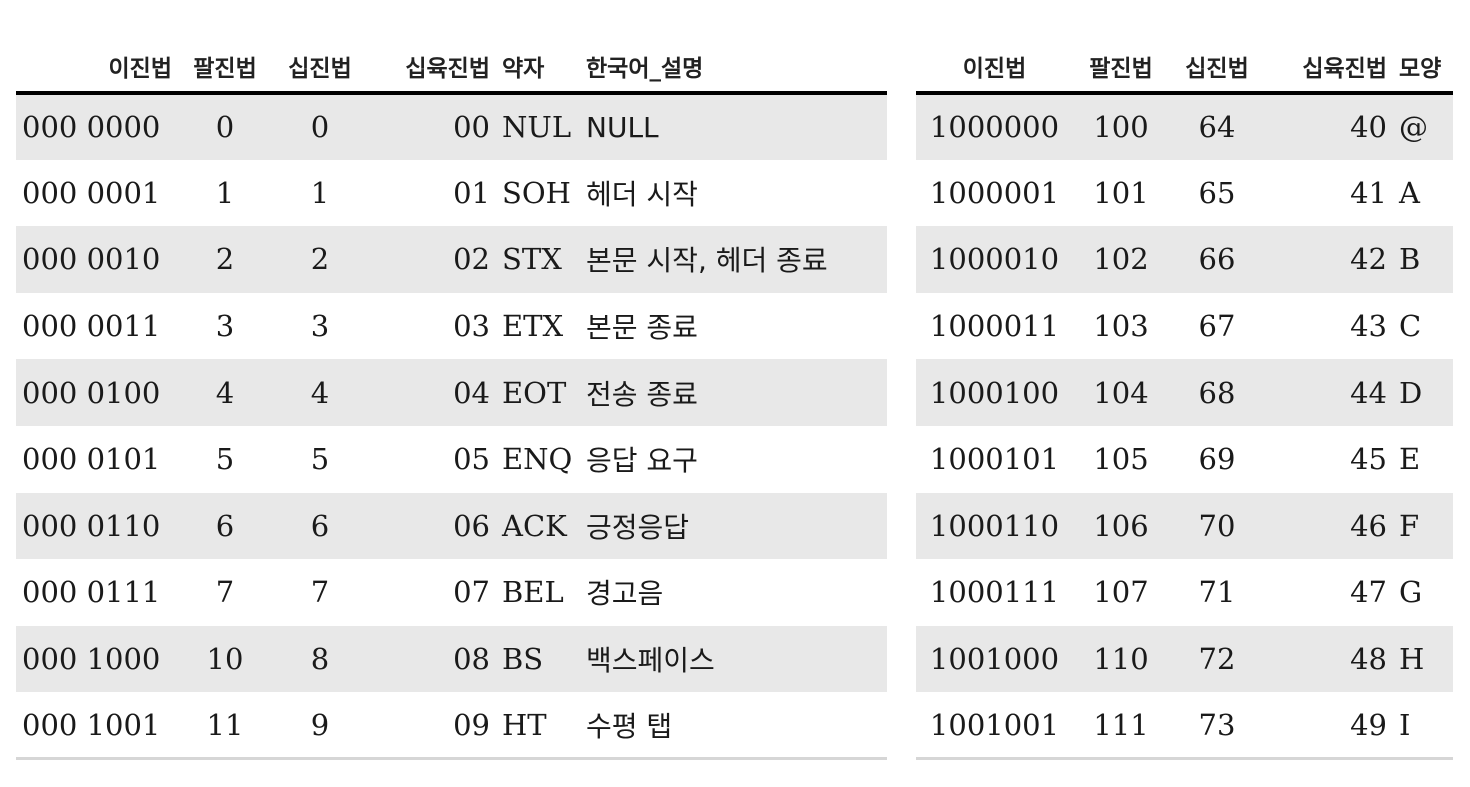 This screenshot has height=787, width=1470. I want to click on table-cell: 10, so click(225, 659).